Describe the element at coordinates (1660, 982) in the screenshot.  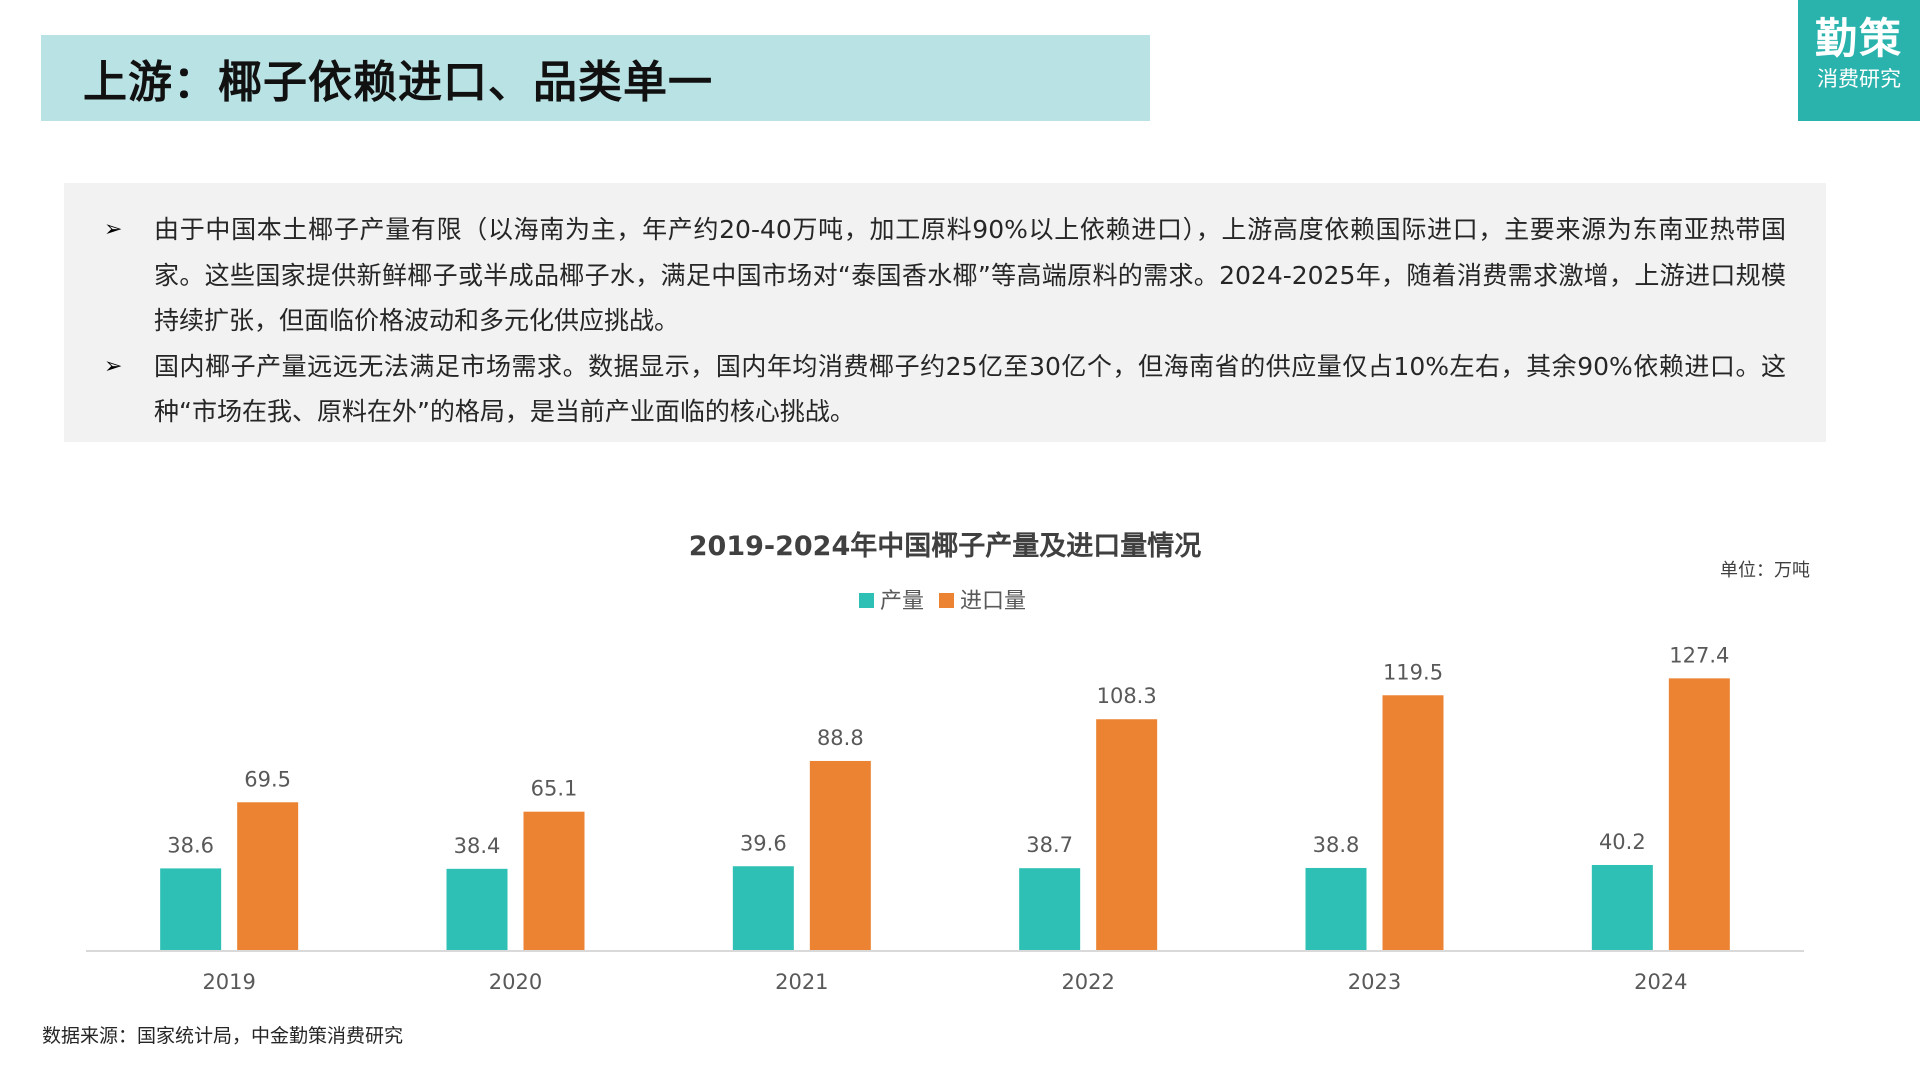
I see `x-tick-label: 2024` at that location.